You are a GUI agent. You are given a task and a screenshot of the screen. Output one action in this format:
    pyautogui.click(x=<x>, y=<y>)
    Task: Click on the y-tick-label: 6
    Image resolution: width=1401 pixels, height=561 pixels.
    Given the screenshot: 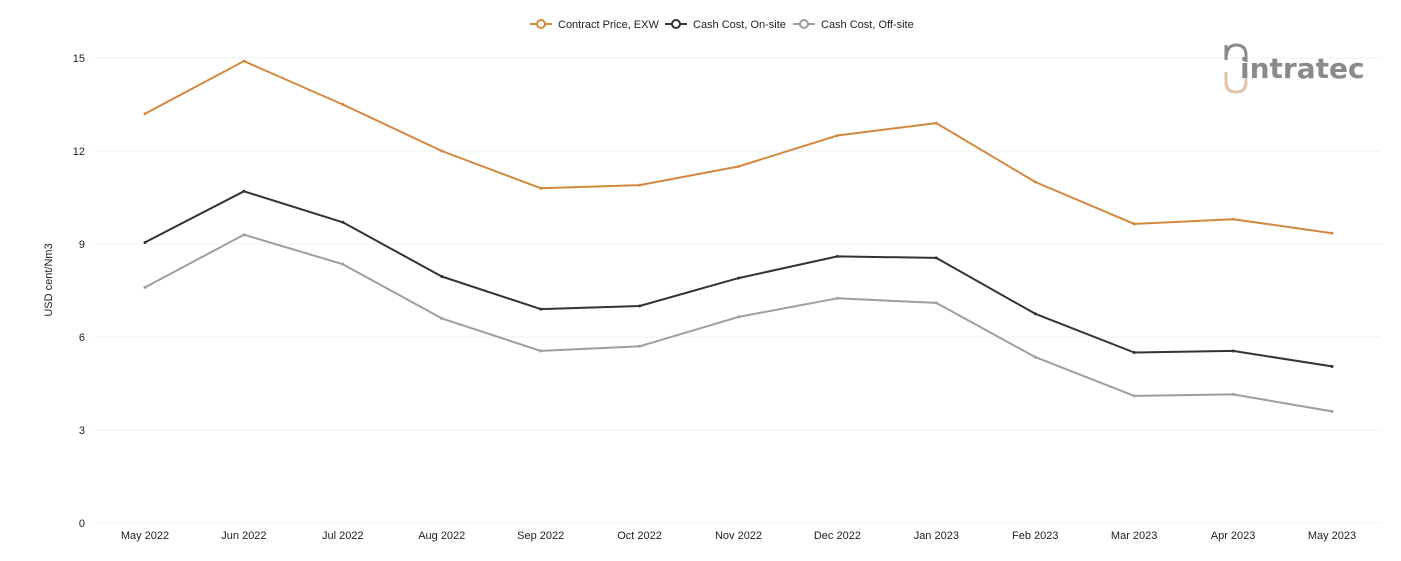 What is the action you would take?
    pyautogui.click(x=82, y=338)
    